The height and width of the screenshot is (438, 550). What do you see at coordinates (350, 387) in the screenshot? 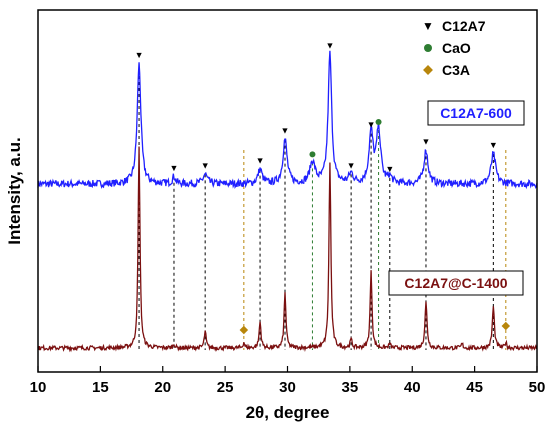
I see `x-tick-label: 35` at bounding box center [350, 387].